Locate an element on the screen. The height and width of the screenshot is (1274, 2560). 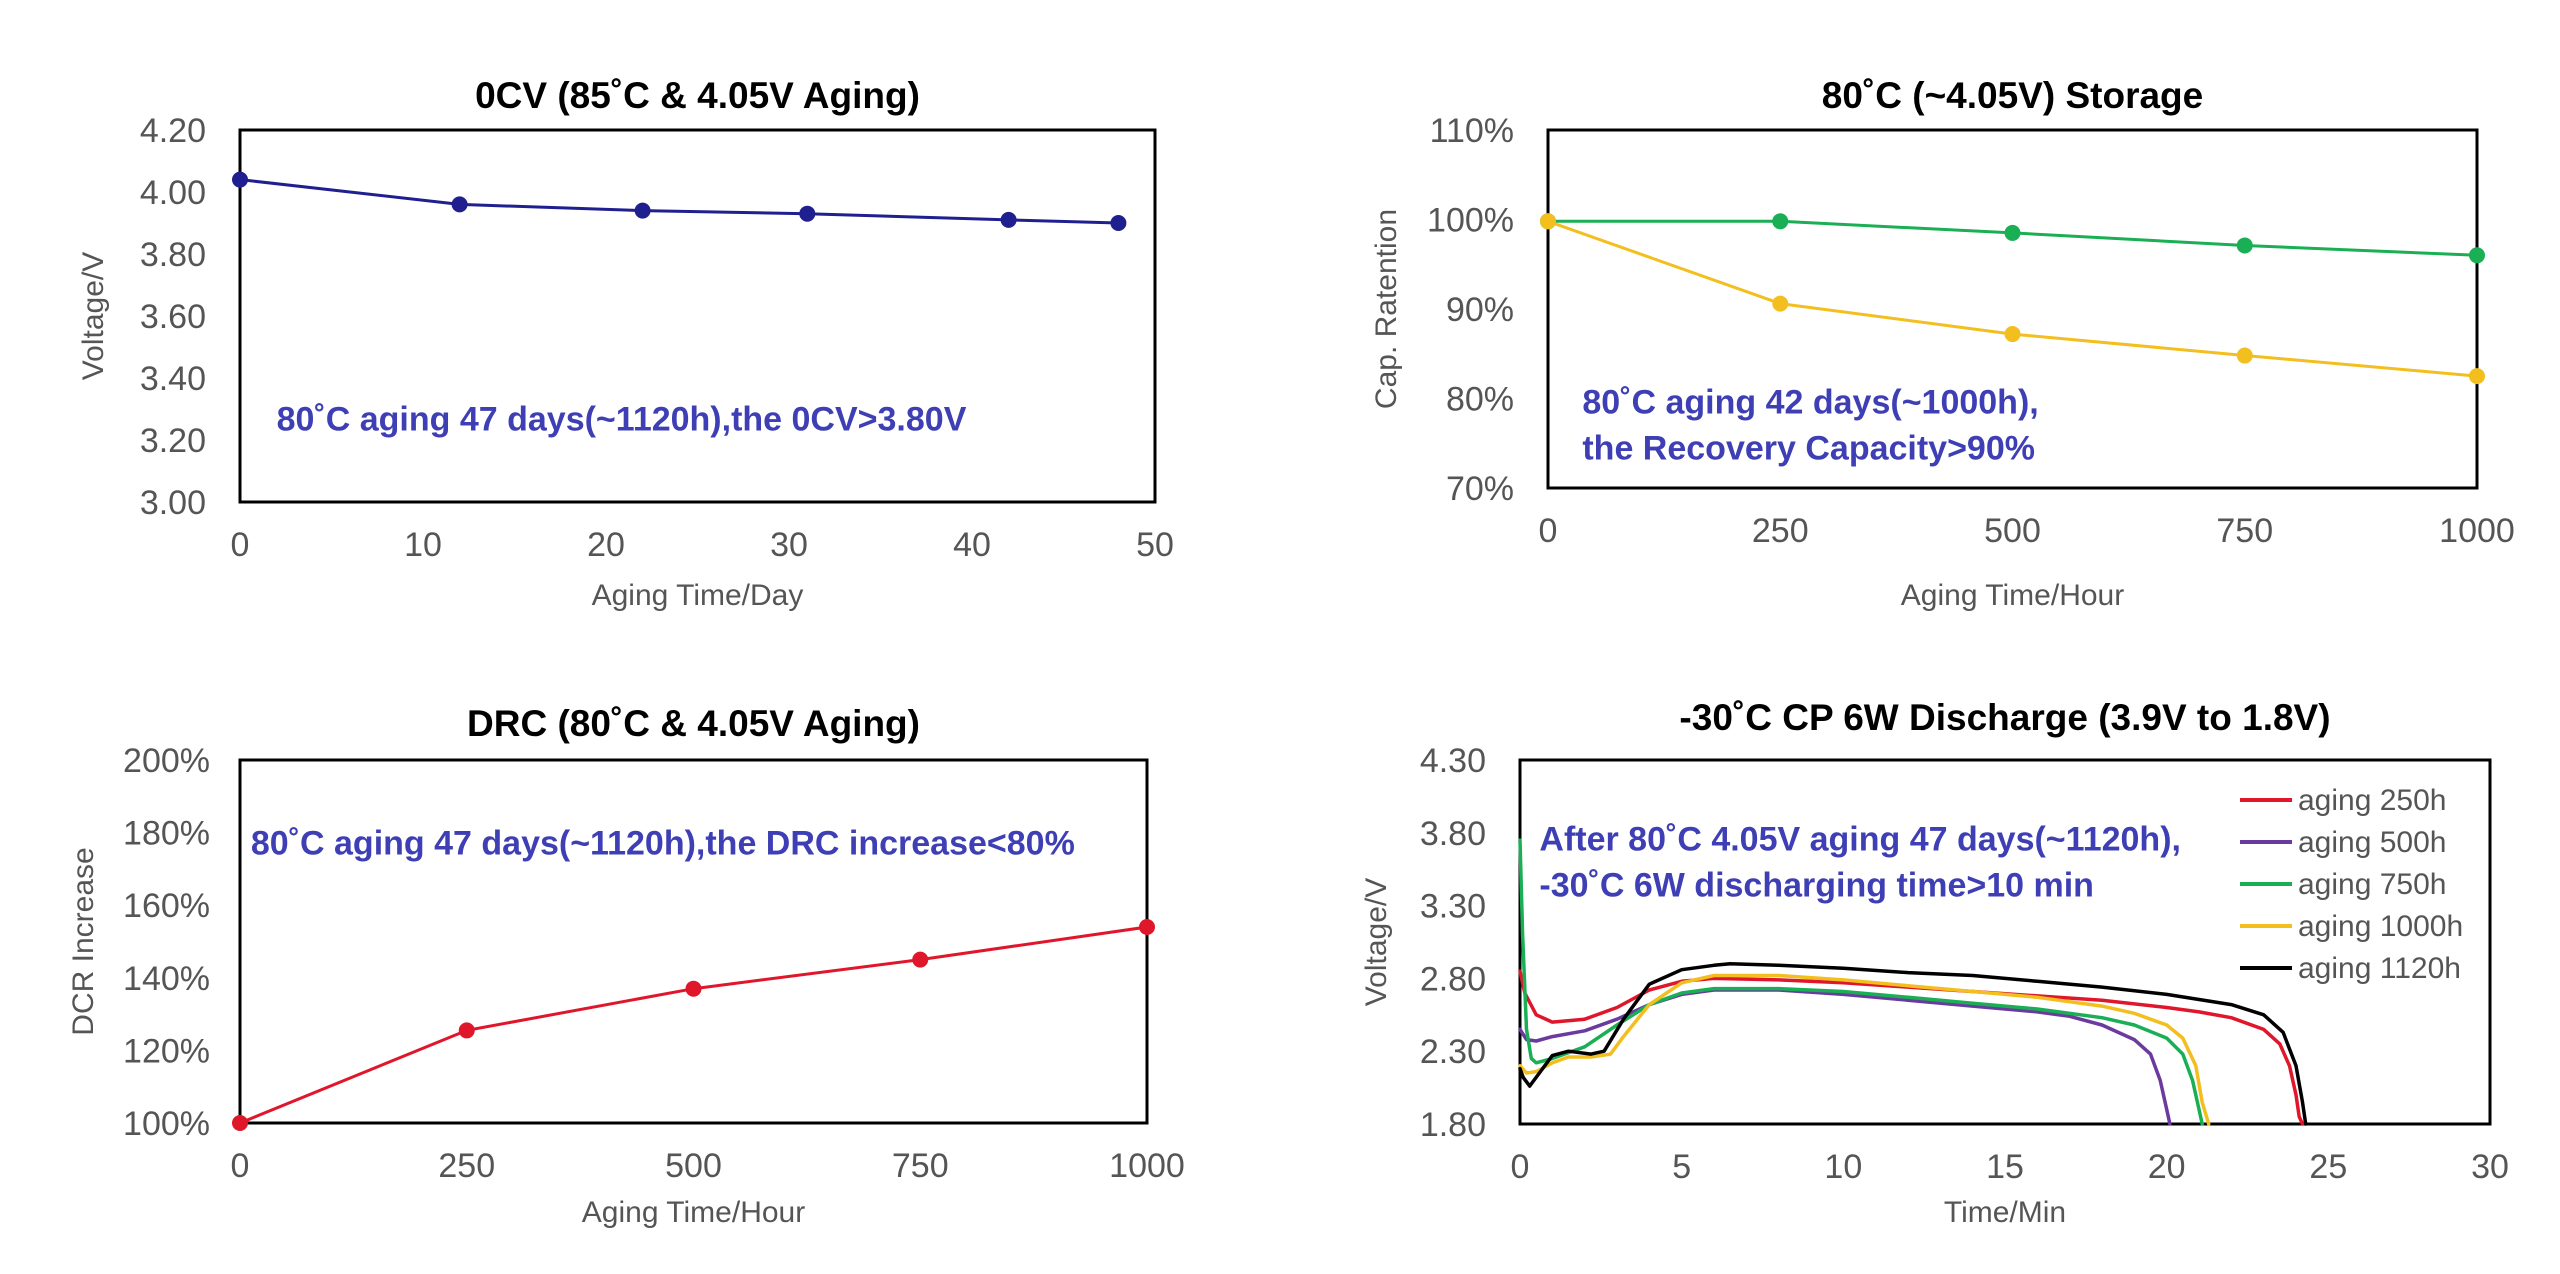
chart-title: DRC (80˚C & 4.05V Aging) is located at coordinates (693, 723).